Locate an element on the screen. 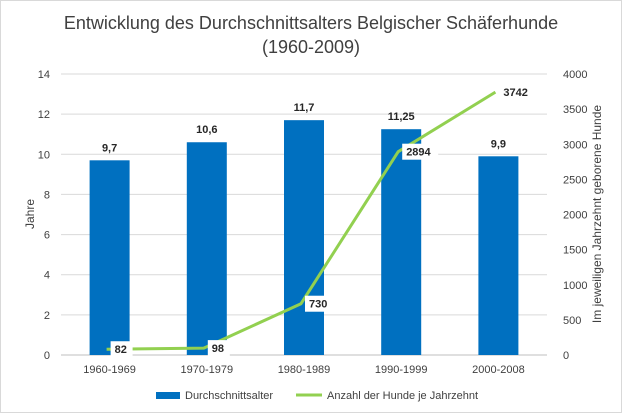 This screenshot has width=622, height=413. right-tick-label: 4000 is located at coordinates (575, 75).